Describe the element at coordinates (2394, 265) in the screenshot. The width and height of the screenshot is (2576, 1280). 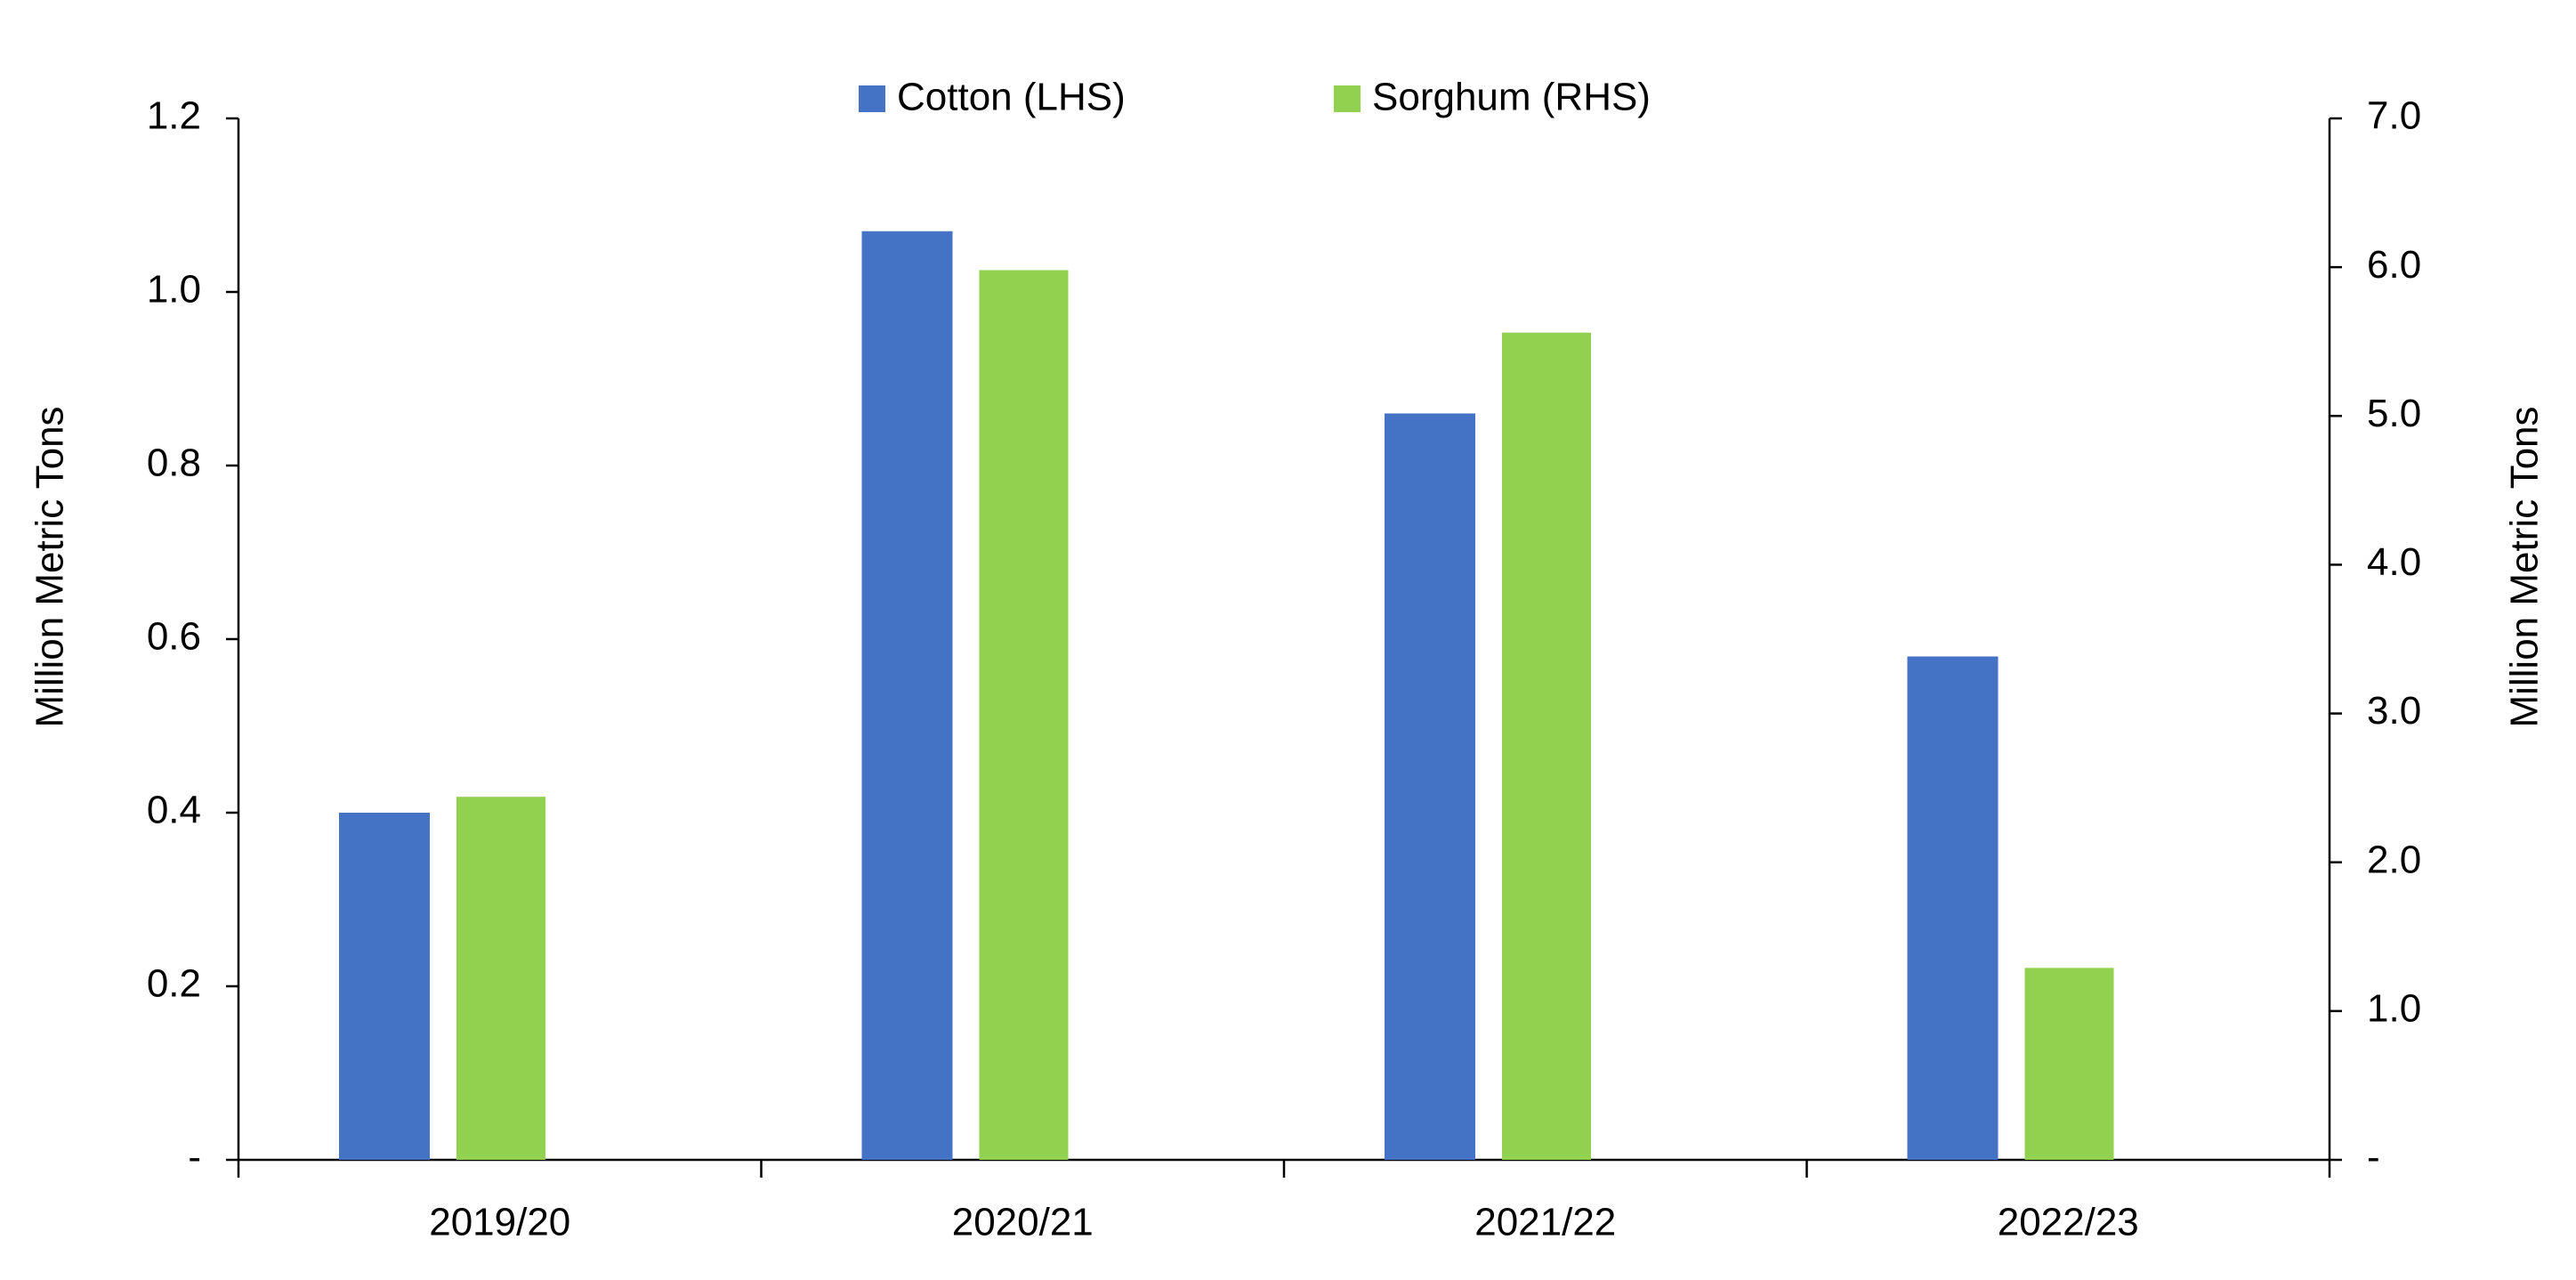
I see `y2-tick-label: 6.0` at that location.